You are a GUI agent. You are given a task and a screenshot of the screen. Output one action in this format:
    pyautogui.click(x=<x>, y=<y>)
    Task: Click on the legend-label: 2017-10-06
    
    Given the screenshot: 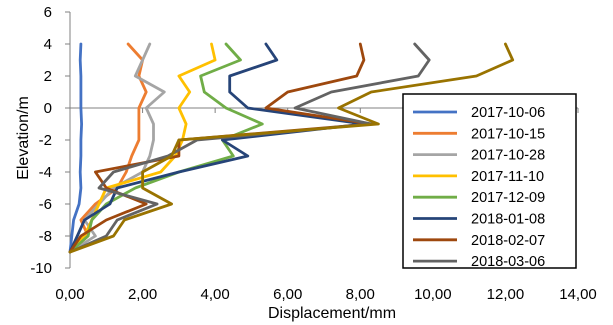 What is the action you would take?
    pyautogui.click(x=508, y=113)
    